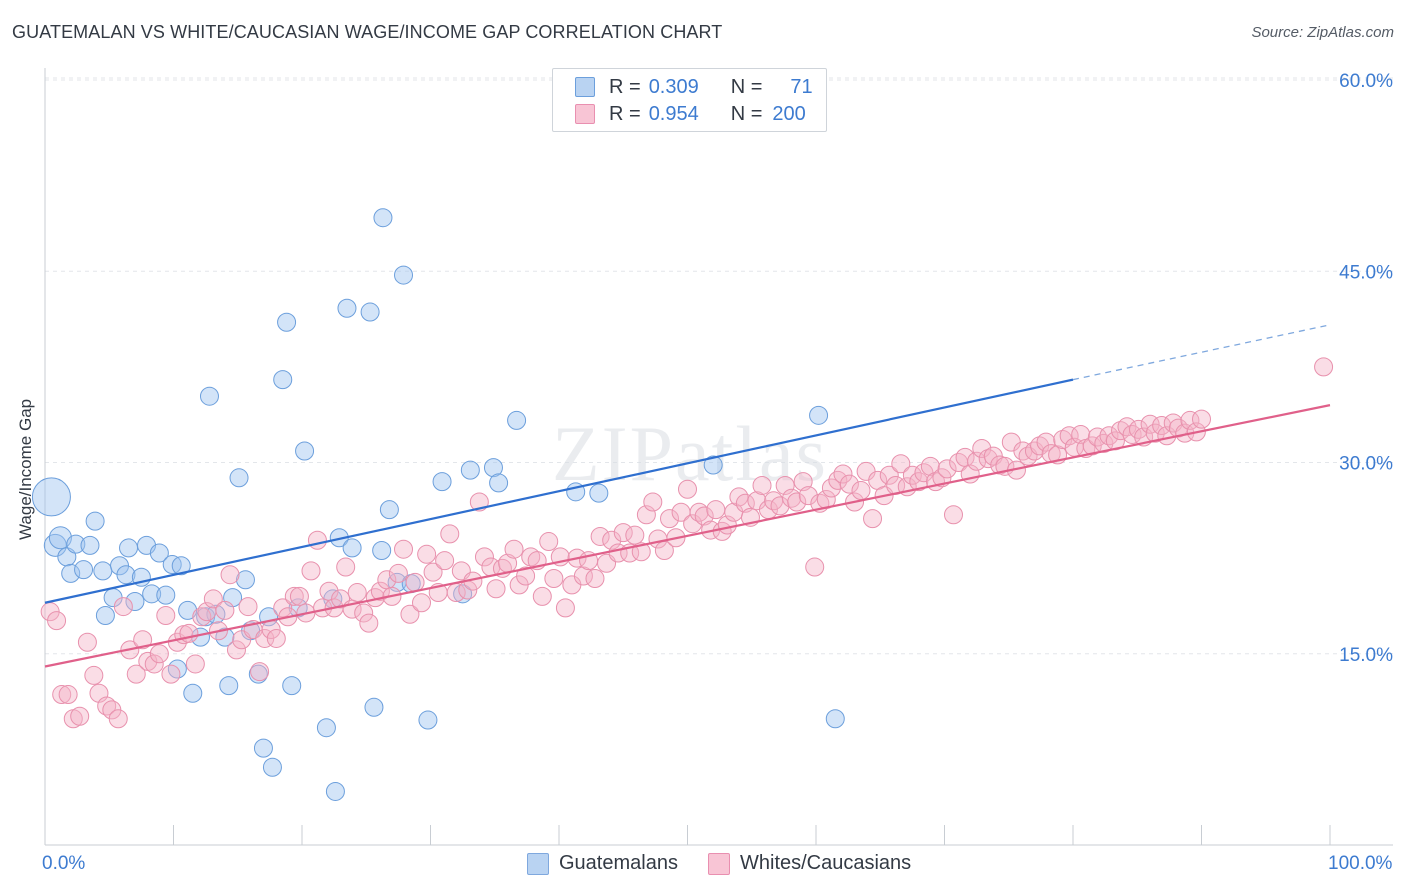 The image size is (1406, 892). What do you see at coordinates (689, 100) in the screenshot?
I see `correlation-legend: R = 0.309 N = 71 R = 0.954 N = 200` at bounding box center [689, 100].